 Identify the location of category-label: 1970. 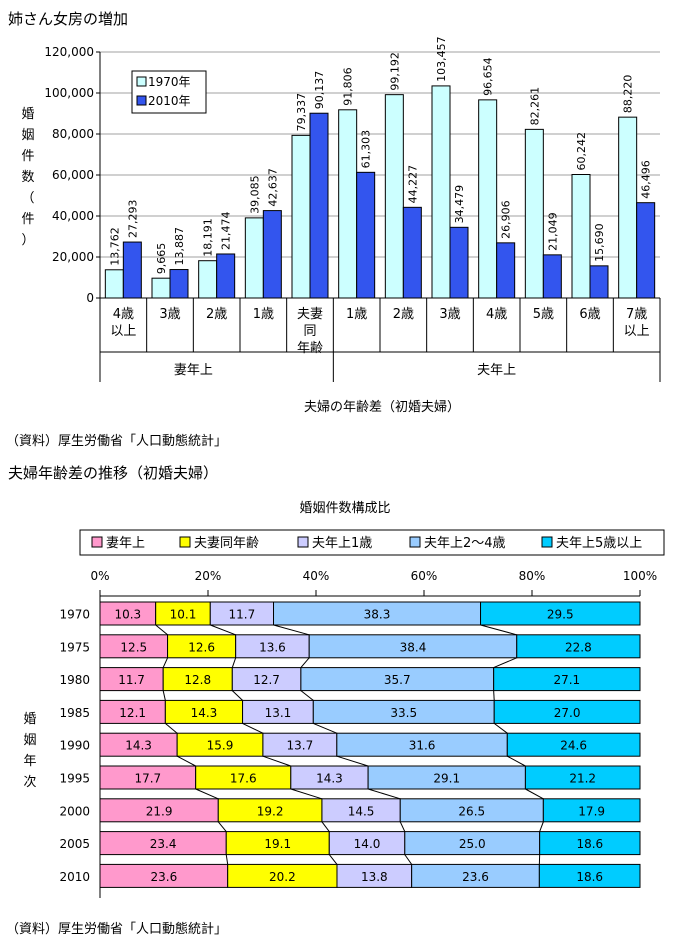
(74, 615).